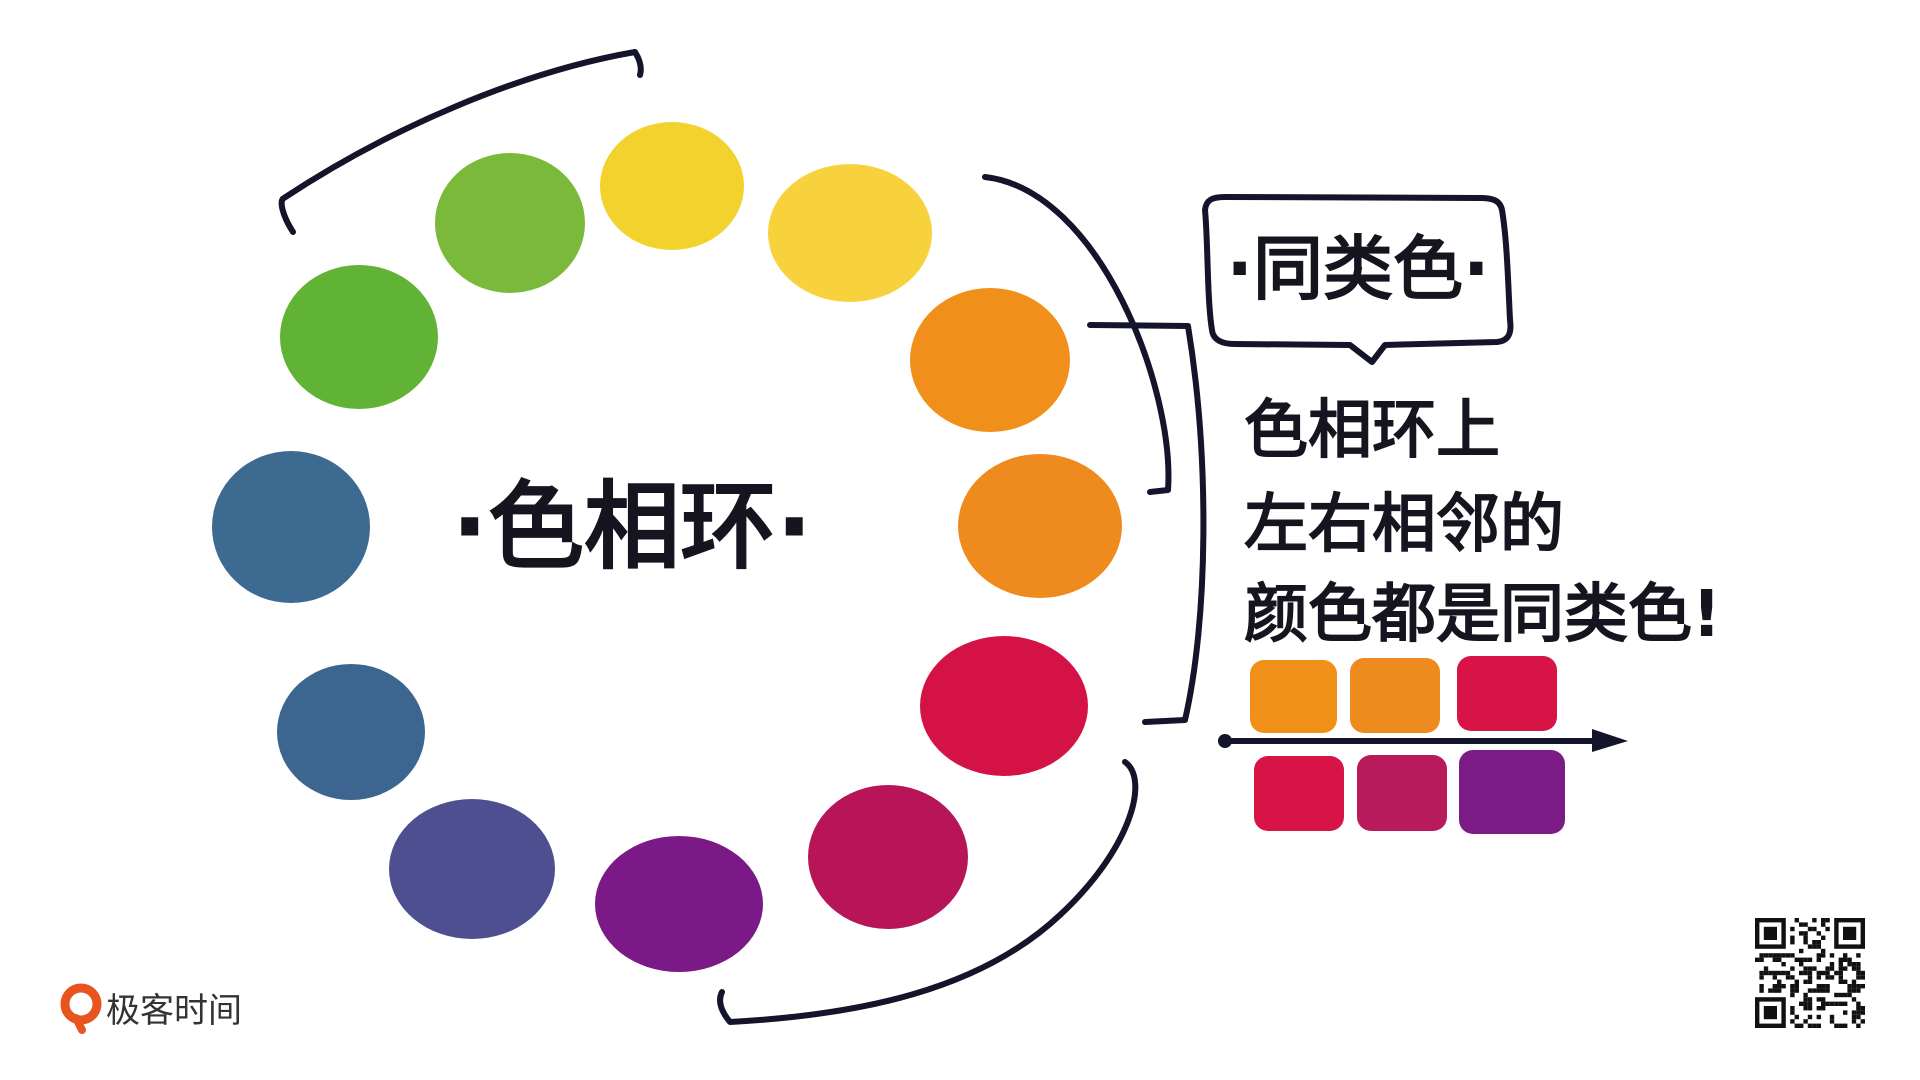 Image resolution: width=1920 pixels, height=1080 pixels. I want to click on swatch-arrow, so click(1423, 740).